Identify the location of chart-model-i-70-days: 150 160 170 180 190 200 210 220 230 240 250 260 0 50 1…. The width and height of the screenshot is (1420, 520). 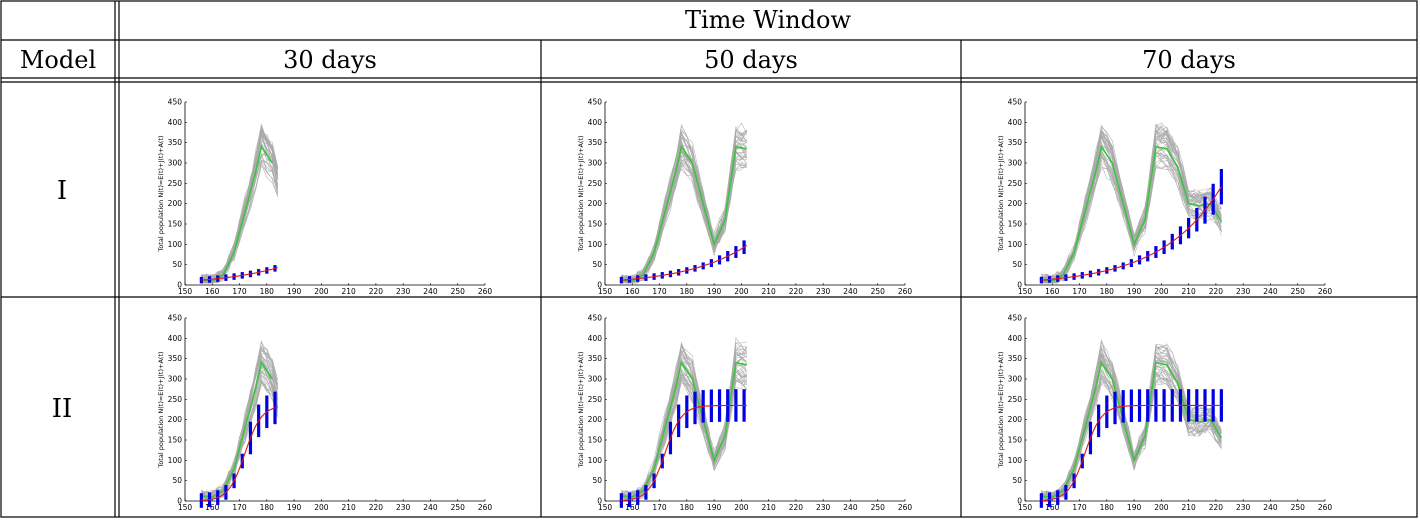
(1164, 197).